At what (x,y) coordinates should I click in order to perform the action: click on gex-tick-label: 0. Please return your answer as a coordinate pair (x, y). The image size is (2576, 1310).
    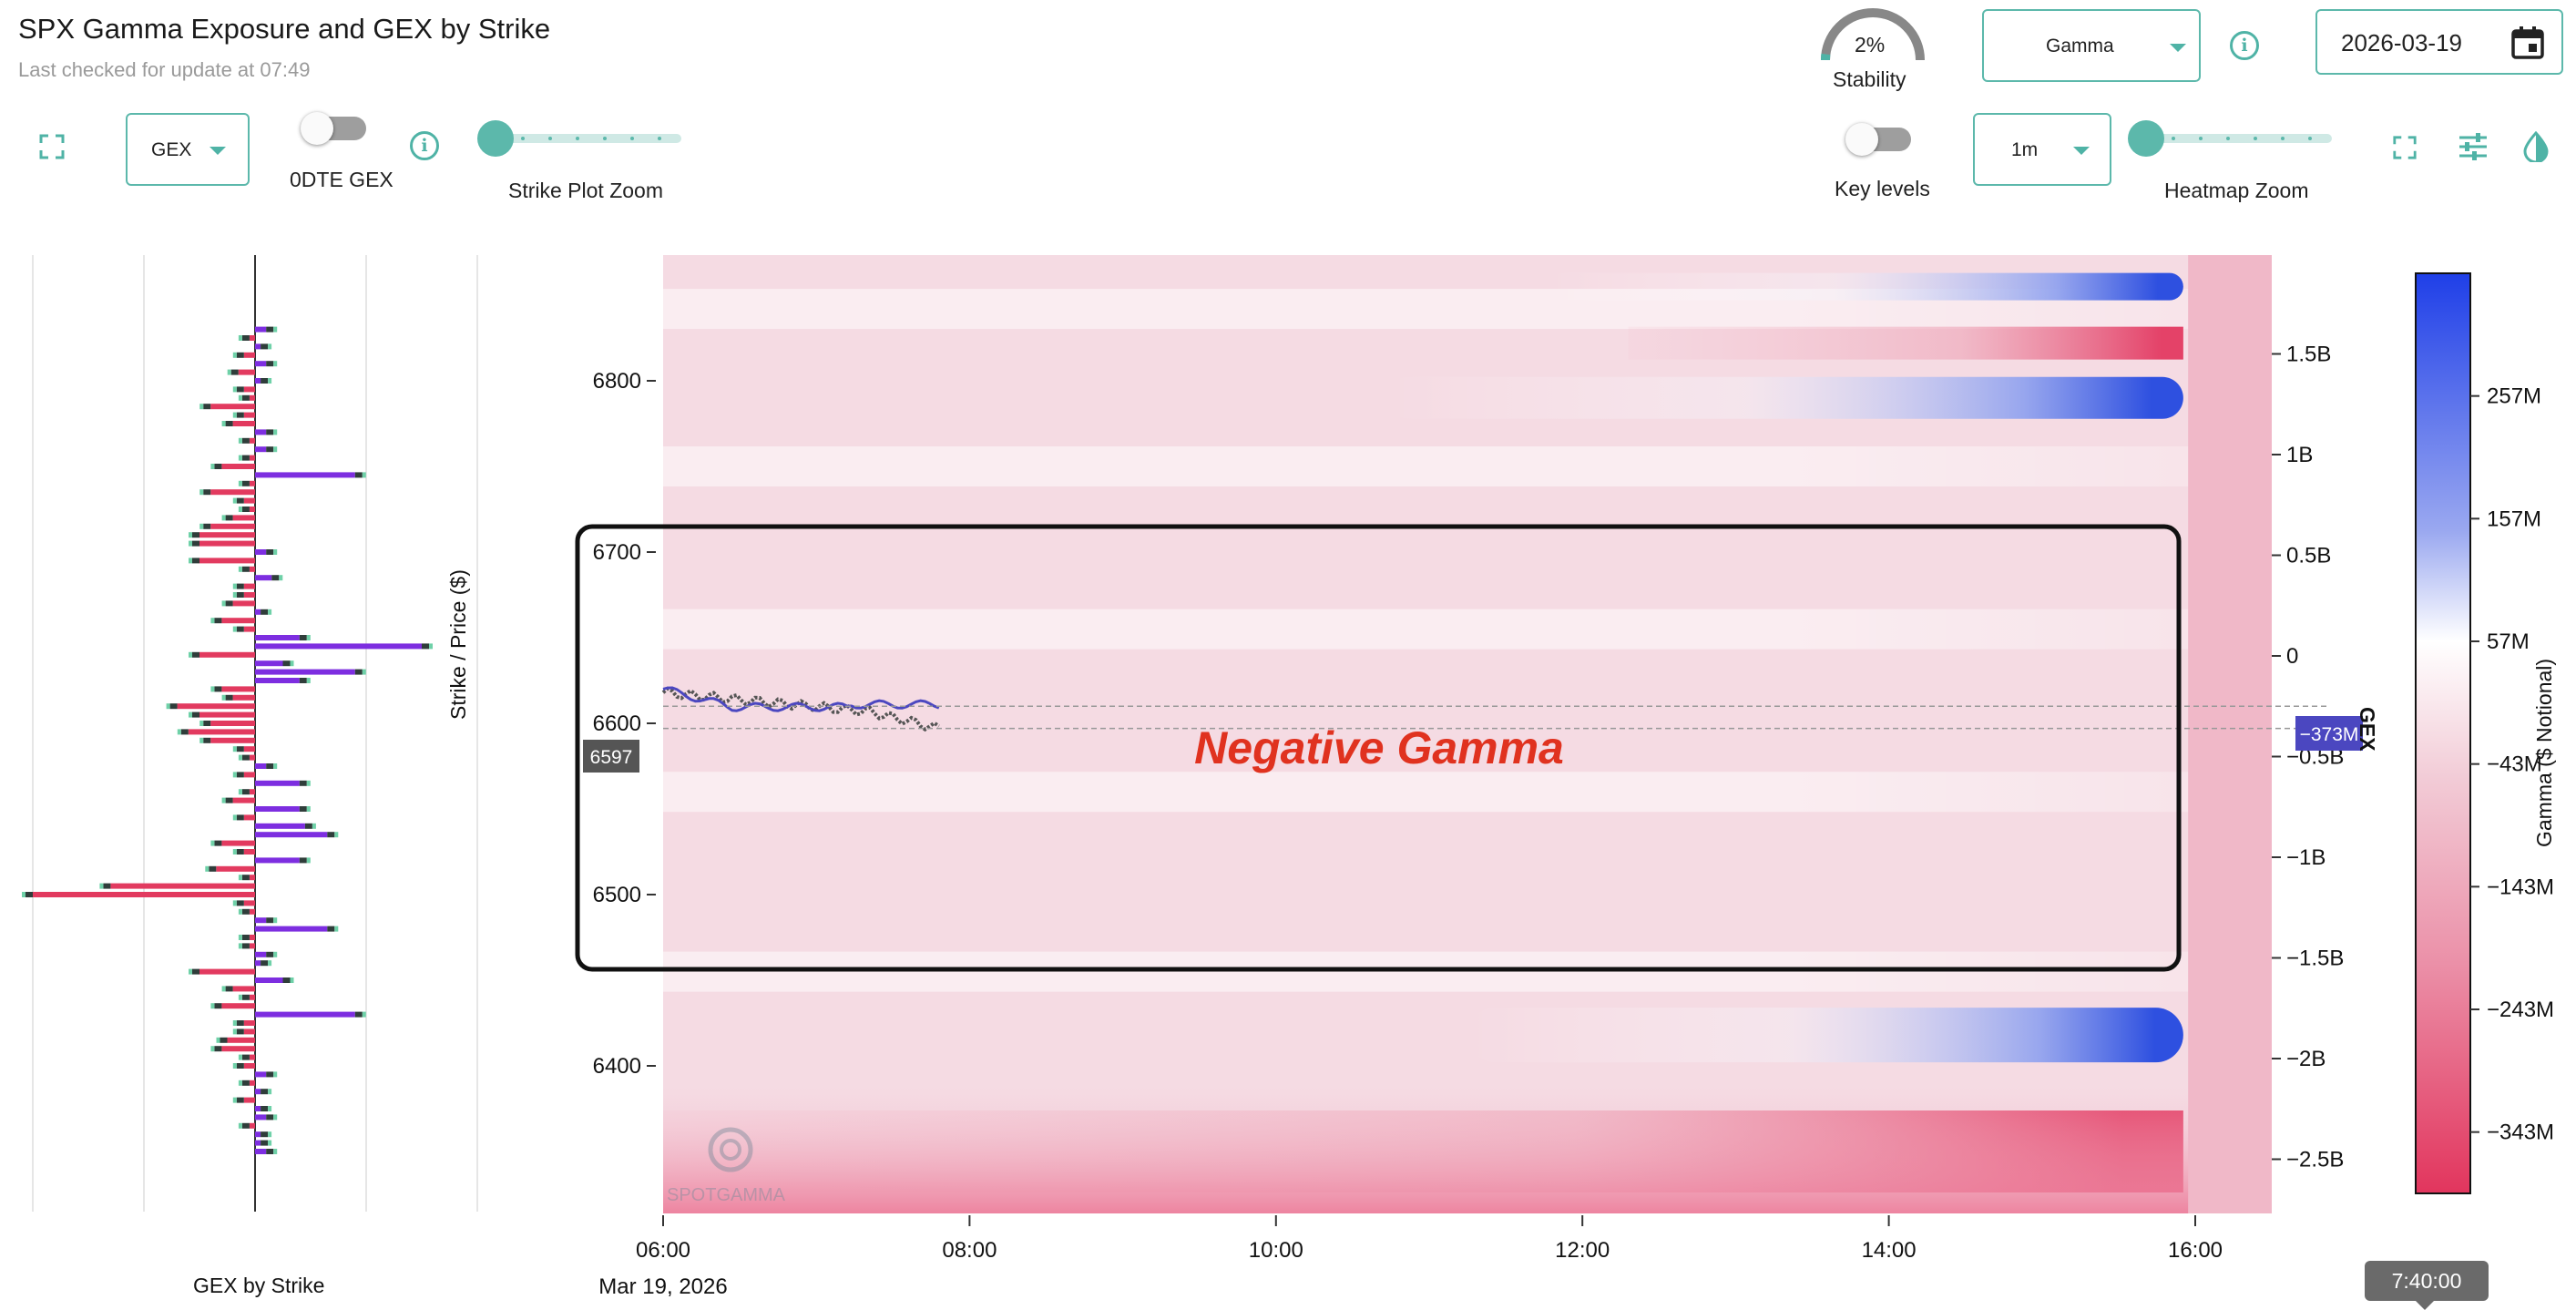
    Looking at the image, I should click on (2292, 656).